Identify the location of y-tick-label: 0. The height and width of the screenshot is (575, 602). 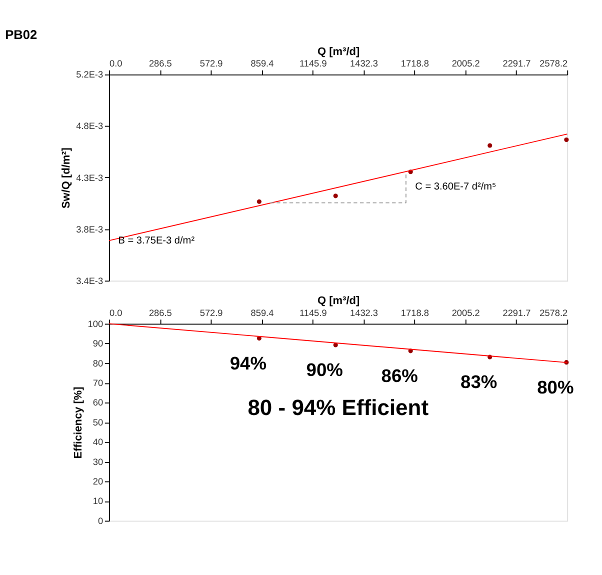
(101, 521).